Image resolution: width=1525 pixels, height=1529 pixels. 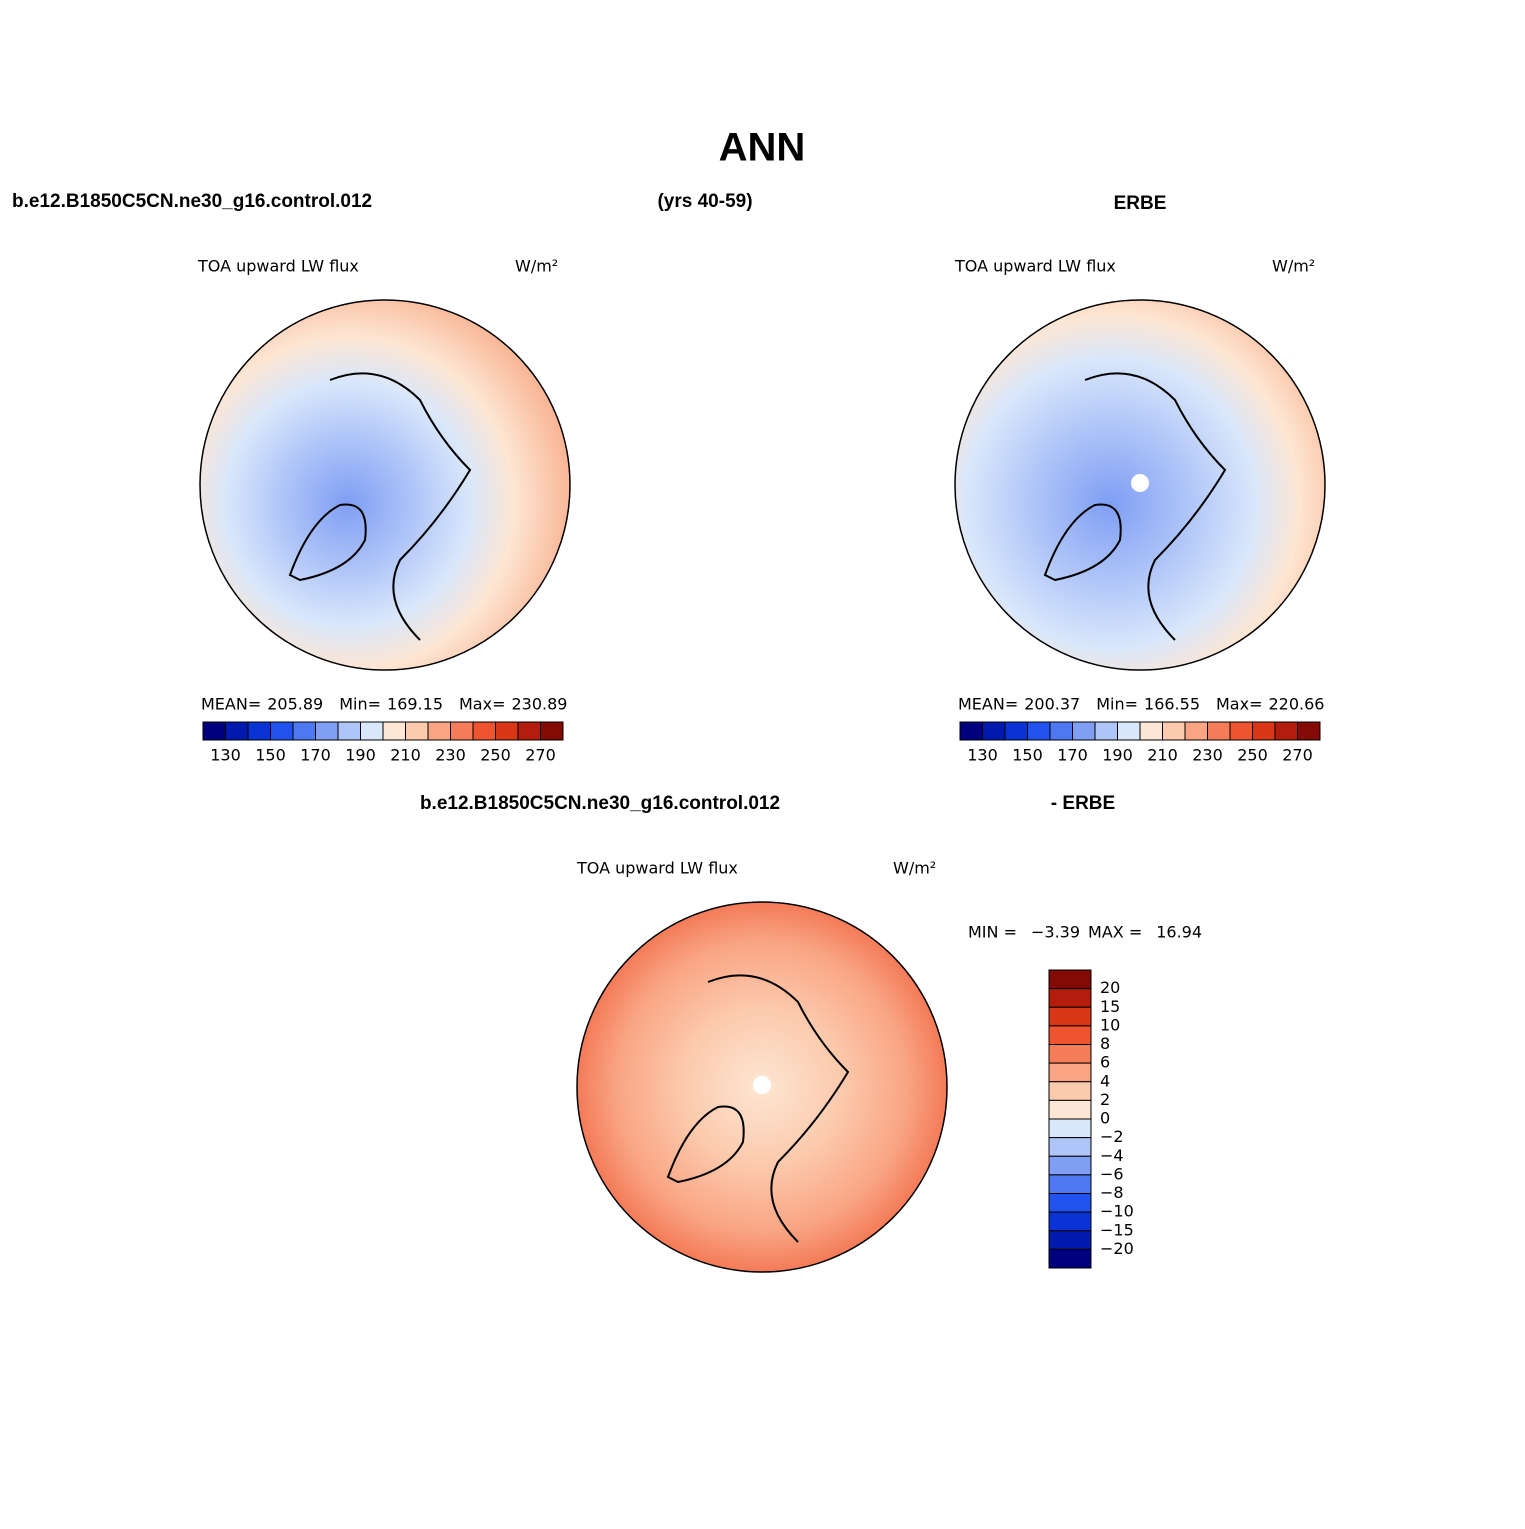 What do you see at coordinates (1296, 704) in the screenshot?
I see `stat-value: 220.66` at bounding box center [1296, 704].